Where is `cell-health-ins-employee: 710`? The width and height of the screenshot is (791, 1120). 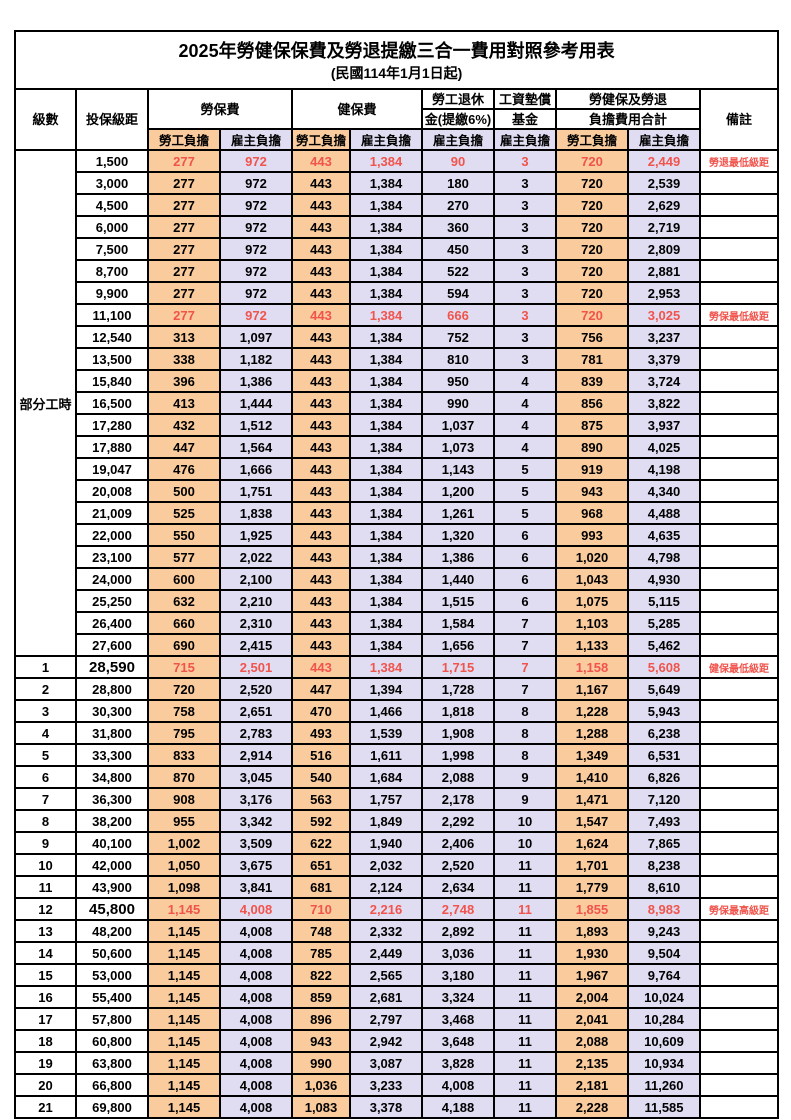 cell-health-ins-employee: 710 is located at coordinates (321, 909).